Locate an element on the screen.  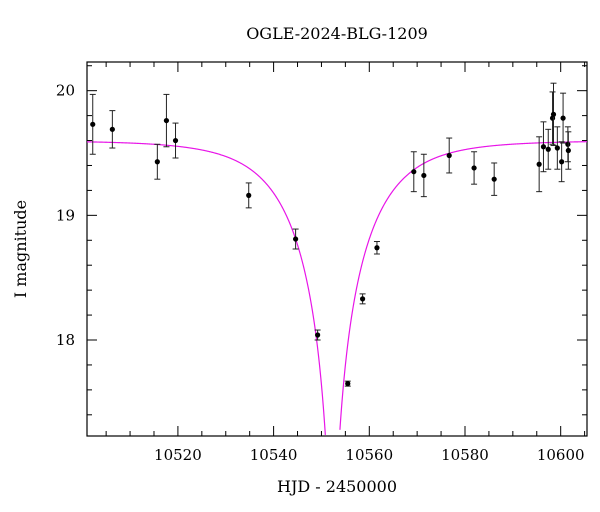
x-tick-label: 10560 is located at coordinates (369, 455).